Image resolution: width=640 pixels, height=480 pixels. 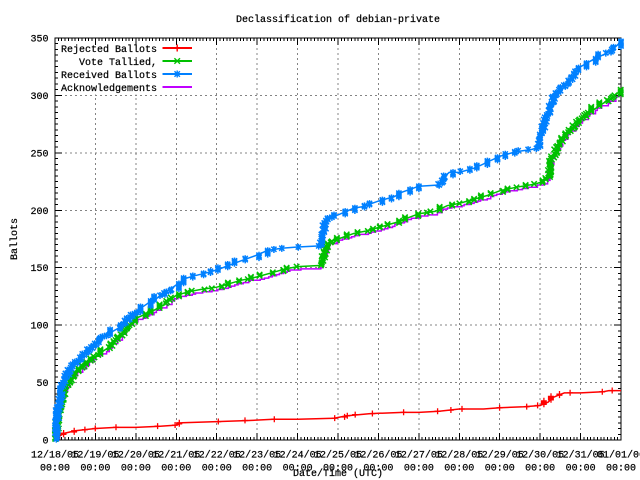 What do you see at coordinates (540, 456) in the screenshot?
I see `svg-text: 12/30/05` at bounding box center [540, 456].